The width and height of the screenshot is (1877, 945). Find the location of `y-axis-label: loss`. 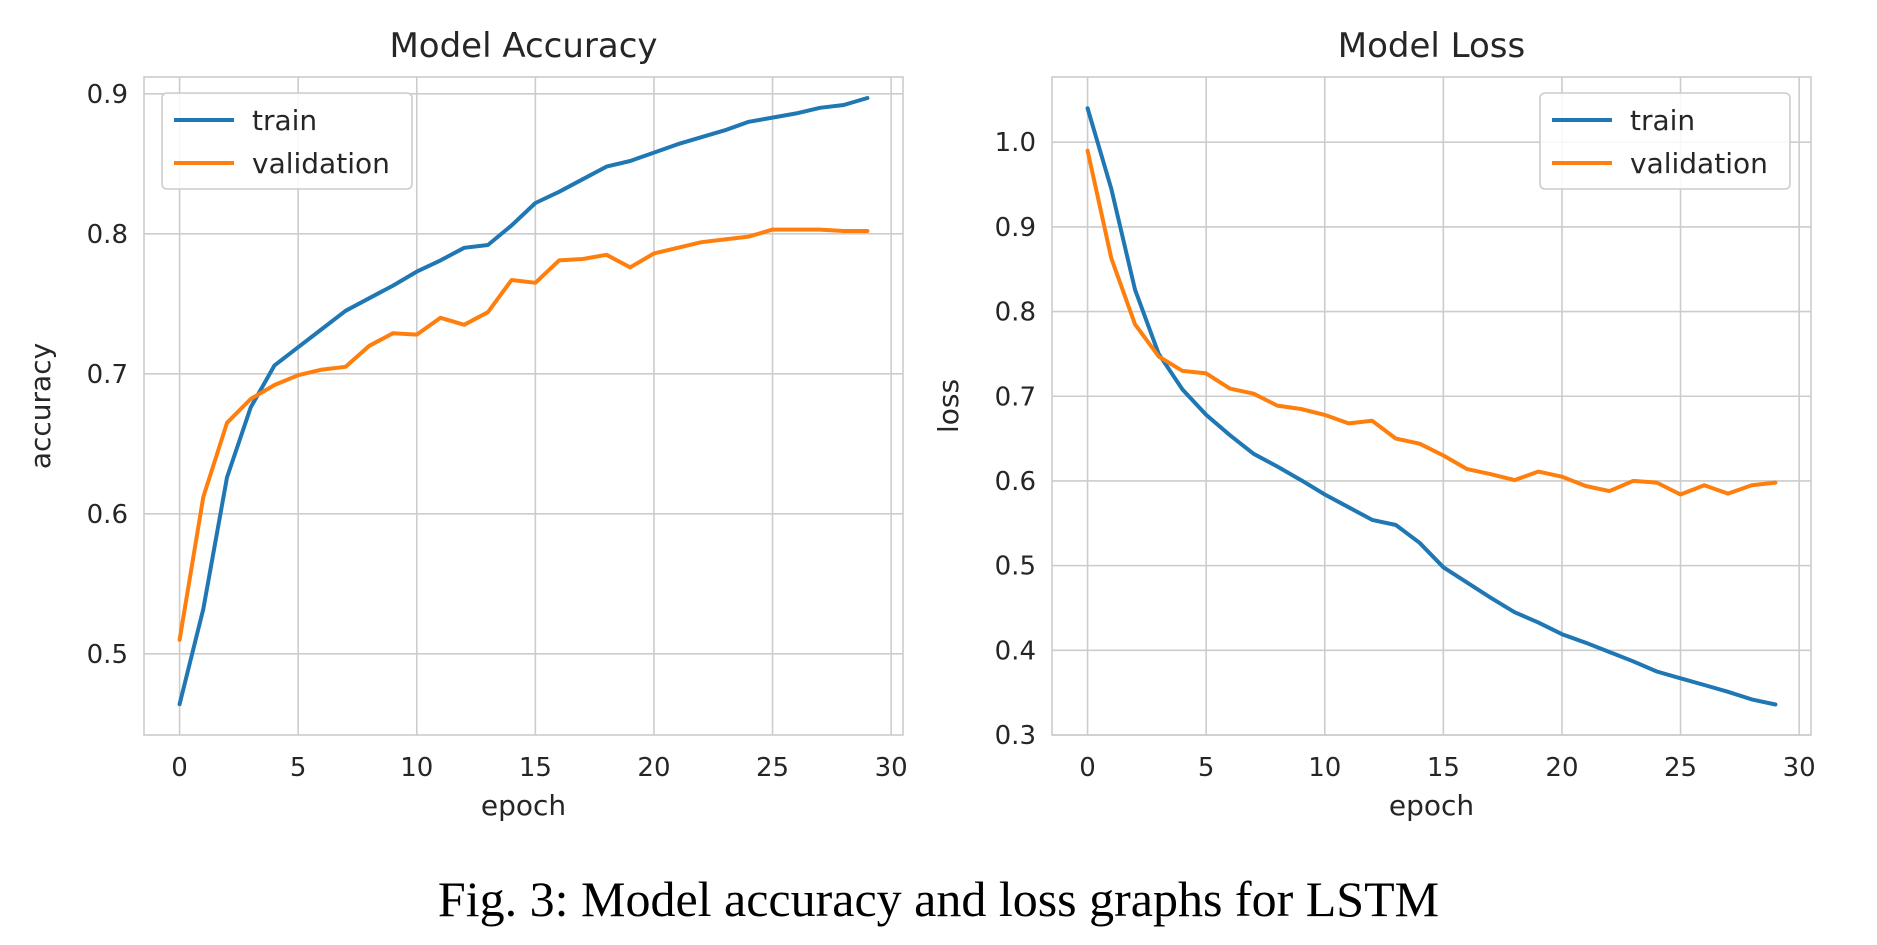

y-axis-label: loss is located at coordinates (948, 406).